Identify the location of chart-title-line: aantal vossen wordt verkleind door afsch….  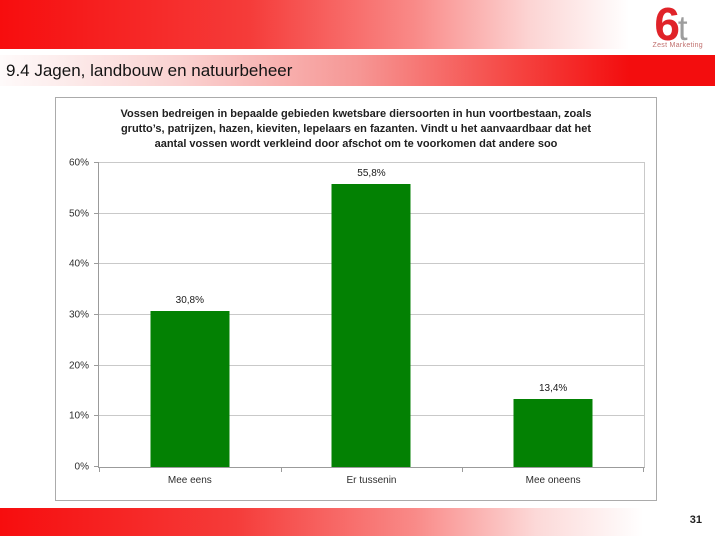
(356, 144).